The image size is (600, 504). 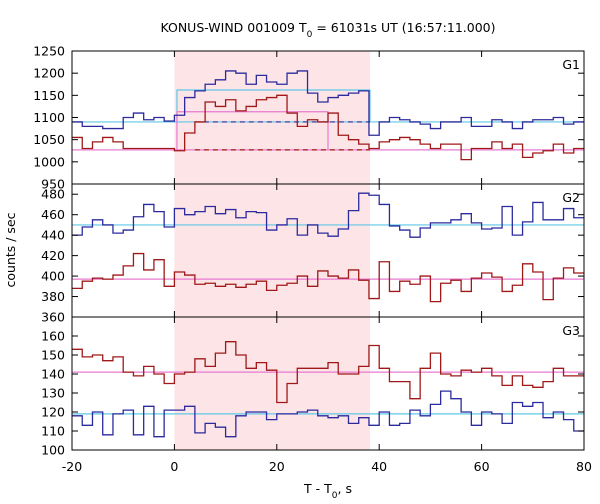 I want to click on y-tick-label: 460, so click(x=53, y=214).